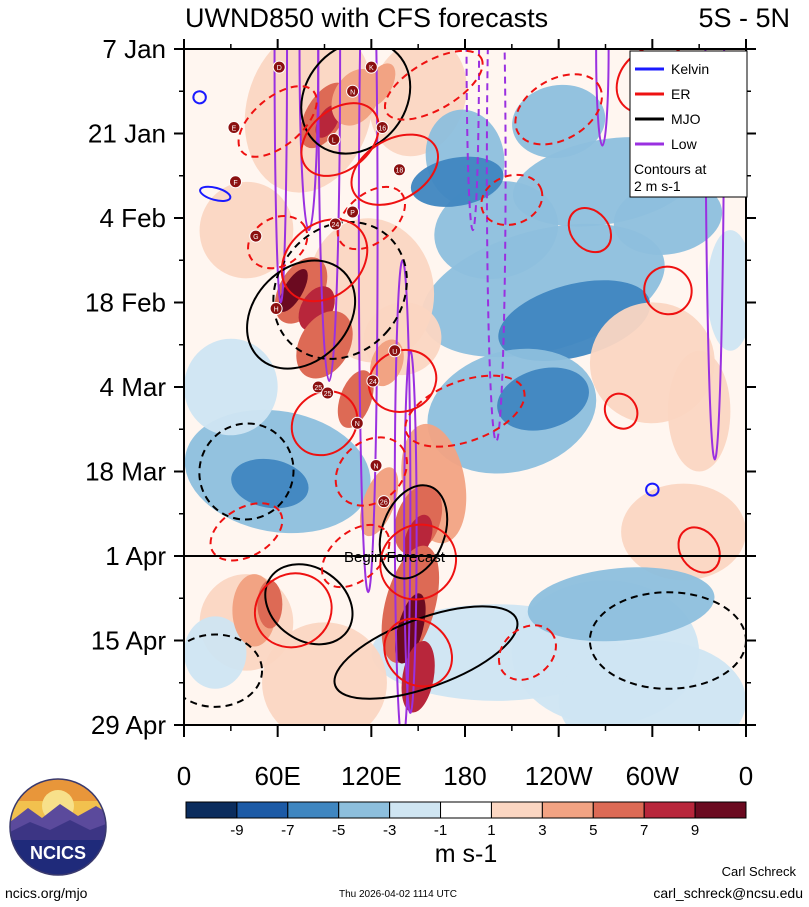  I want to click on storm-marker-label: 16, so click(382, 128).